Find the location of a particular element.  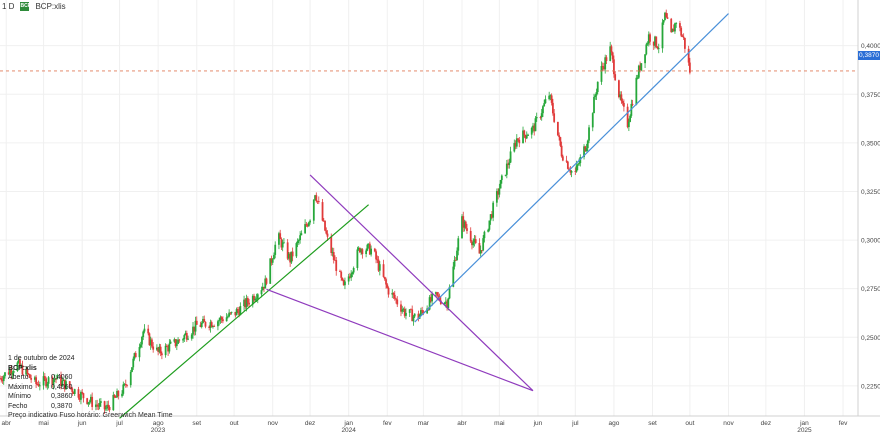

y-tick-label: 0,3750 is located at coordinates (870, 95).